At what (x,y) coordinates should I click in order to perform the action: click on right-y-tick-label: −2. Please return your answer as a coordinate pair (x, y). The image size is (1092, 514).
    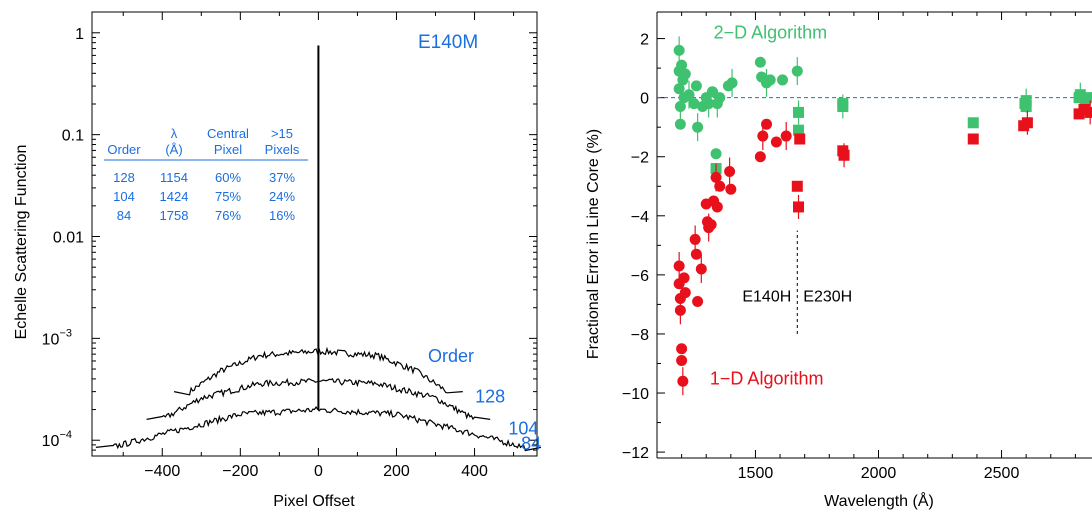
    Looking at the image, I should click on (640, 158).